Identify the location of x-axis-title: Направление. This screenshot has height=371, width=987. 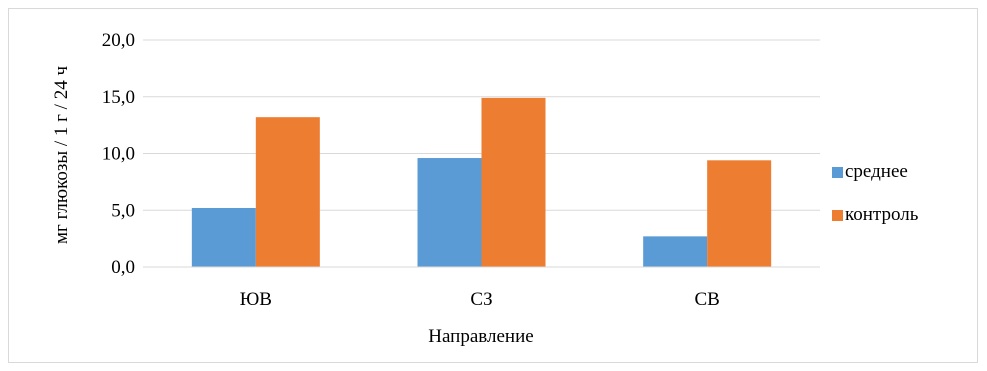
(480, 336).